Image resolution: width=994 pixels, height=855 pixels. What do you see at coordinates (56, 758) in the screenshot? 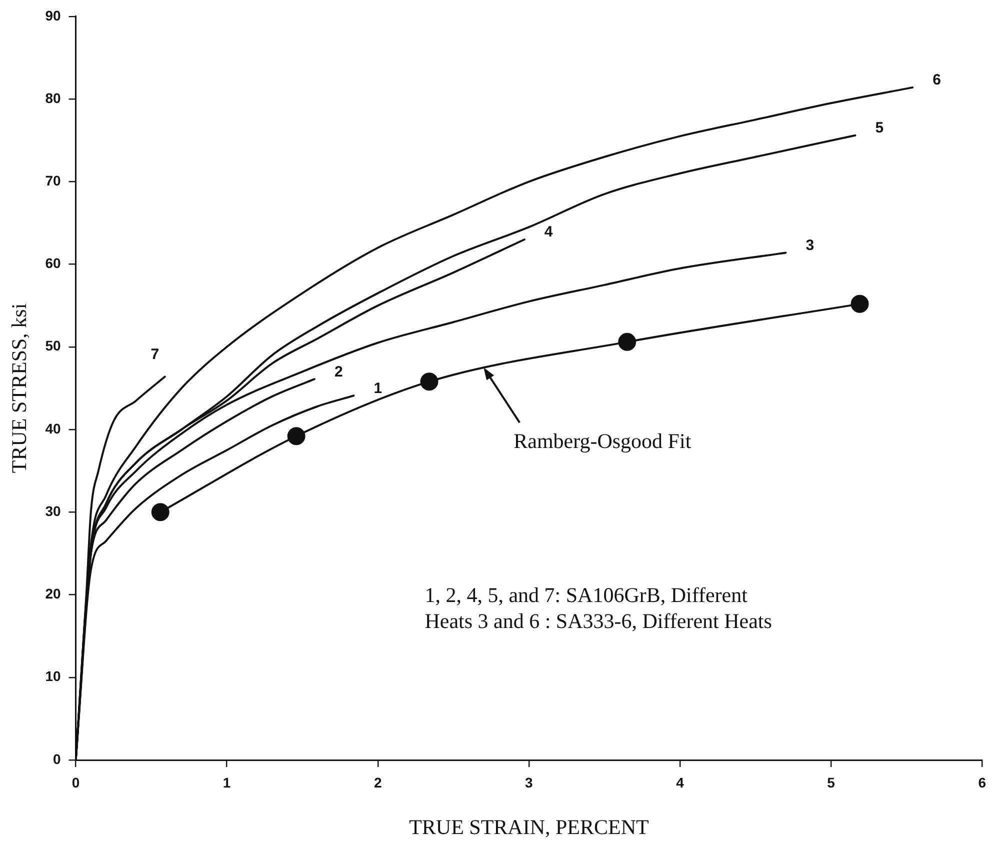
I see `y-tick-label: 0` at bounding box center [56, 758].